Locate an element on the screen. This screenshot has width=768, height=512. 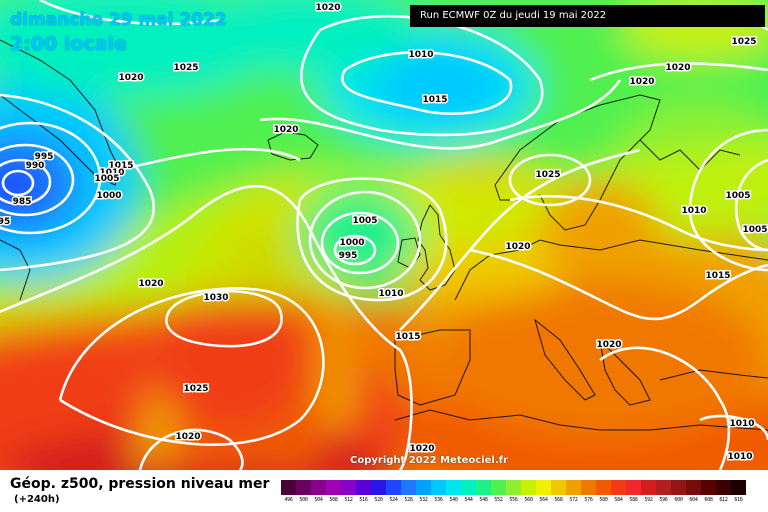
legend-tick-label: 588 is located at coordinates (633, 500).